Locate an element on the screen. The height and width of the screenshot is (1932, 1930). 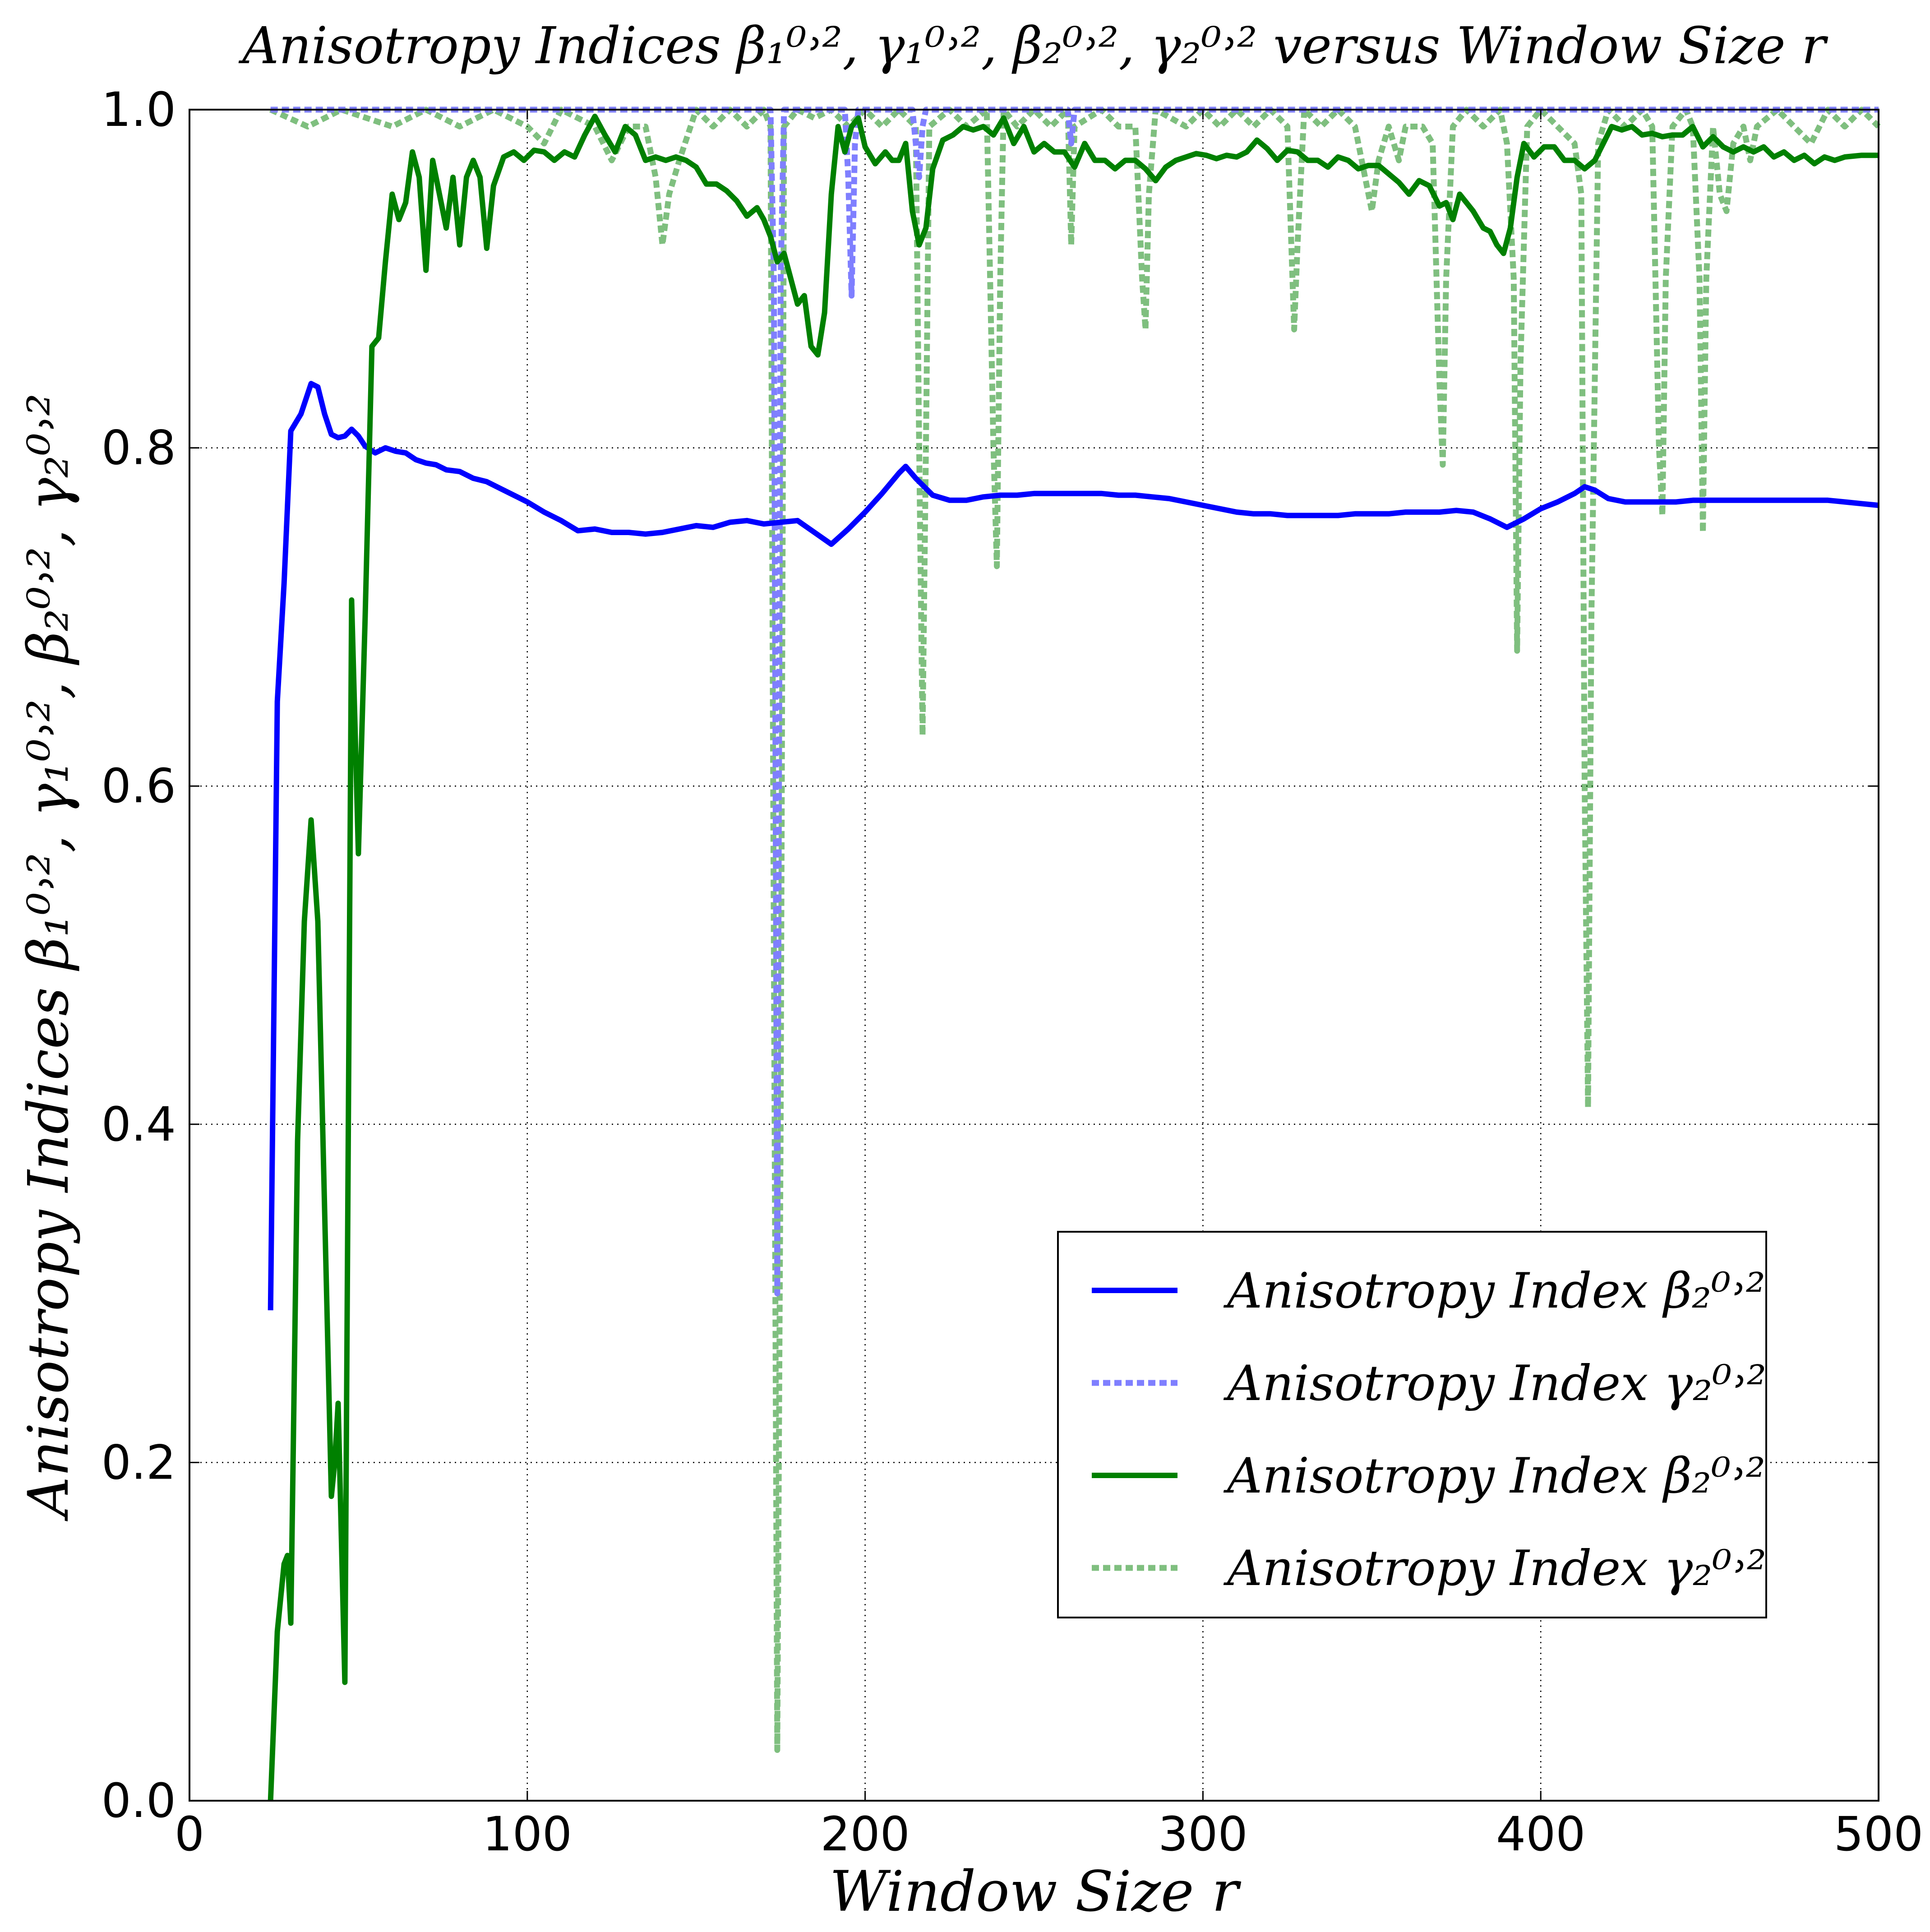
y-tick-label: 0.2 is located at coordinates (139, 1462).